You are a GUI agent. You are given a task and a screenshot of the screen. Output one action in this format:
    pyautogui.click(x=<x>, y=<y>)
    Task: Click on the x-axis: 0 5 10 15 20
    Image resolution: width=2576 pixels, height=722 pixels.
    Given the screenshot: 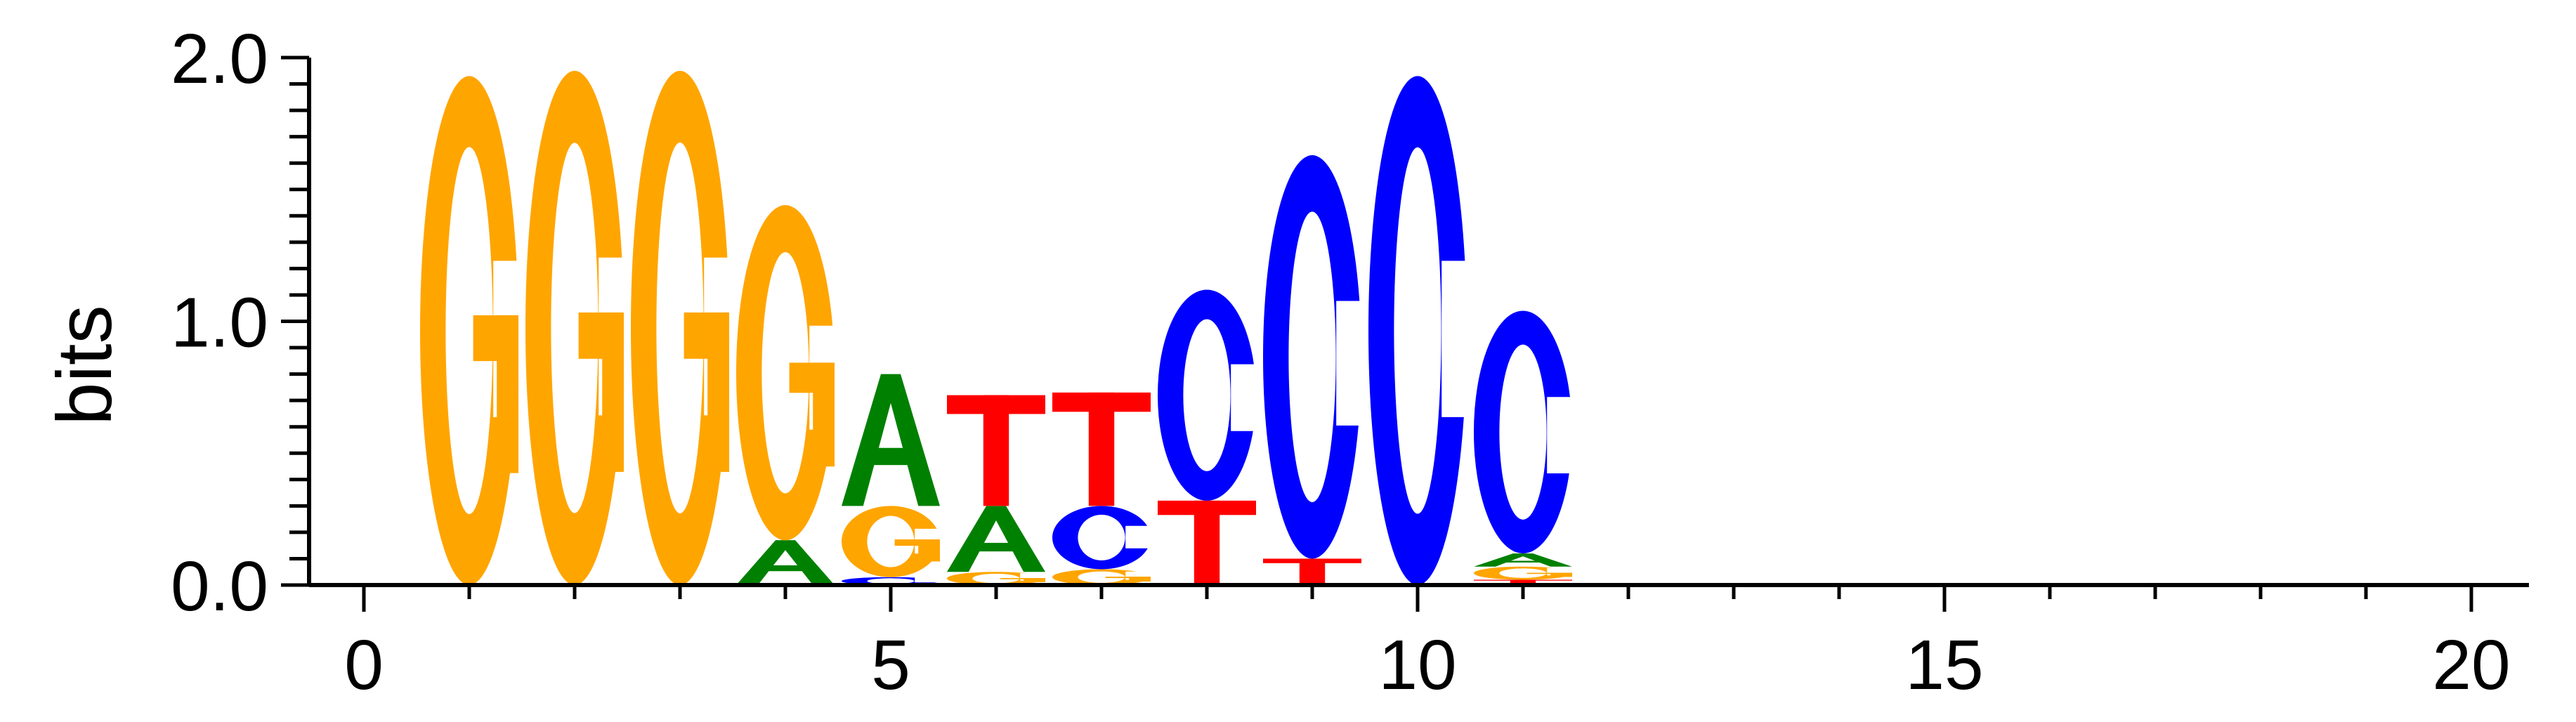 What is the action you would take?
    pyautogui.click(x=1419, y=643)
    